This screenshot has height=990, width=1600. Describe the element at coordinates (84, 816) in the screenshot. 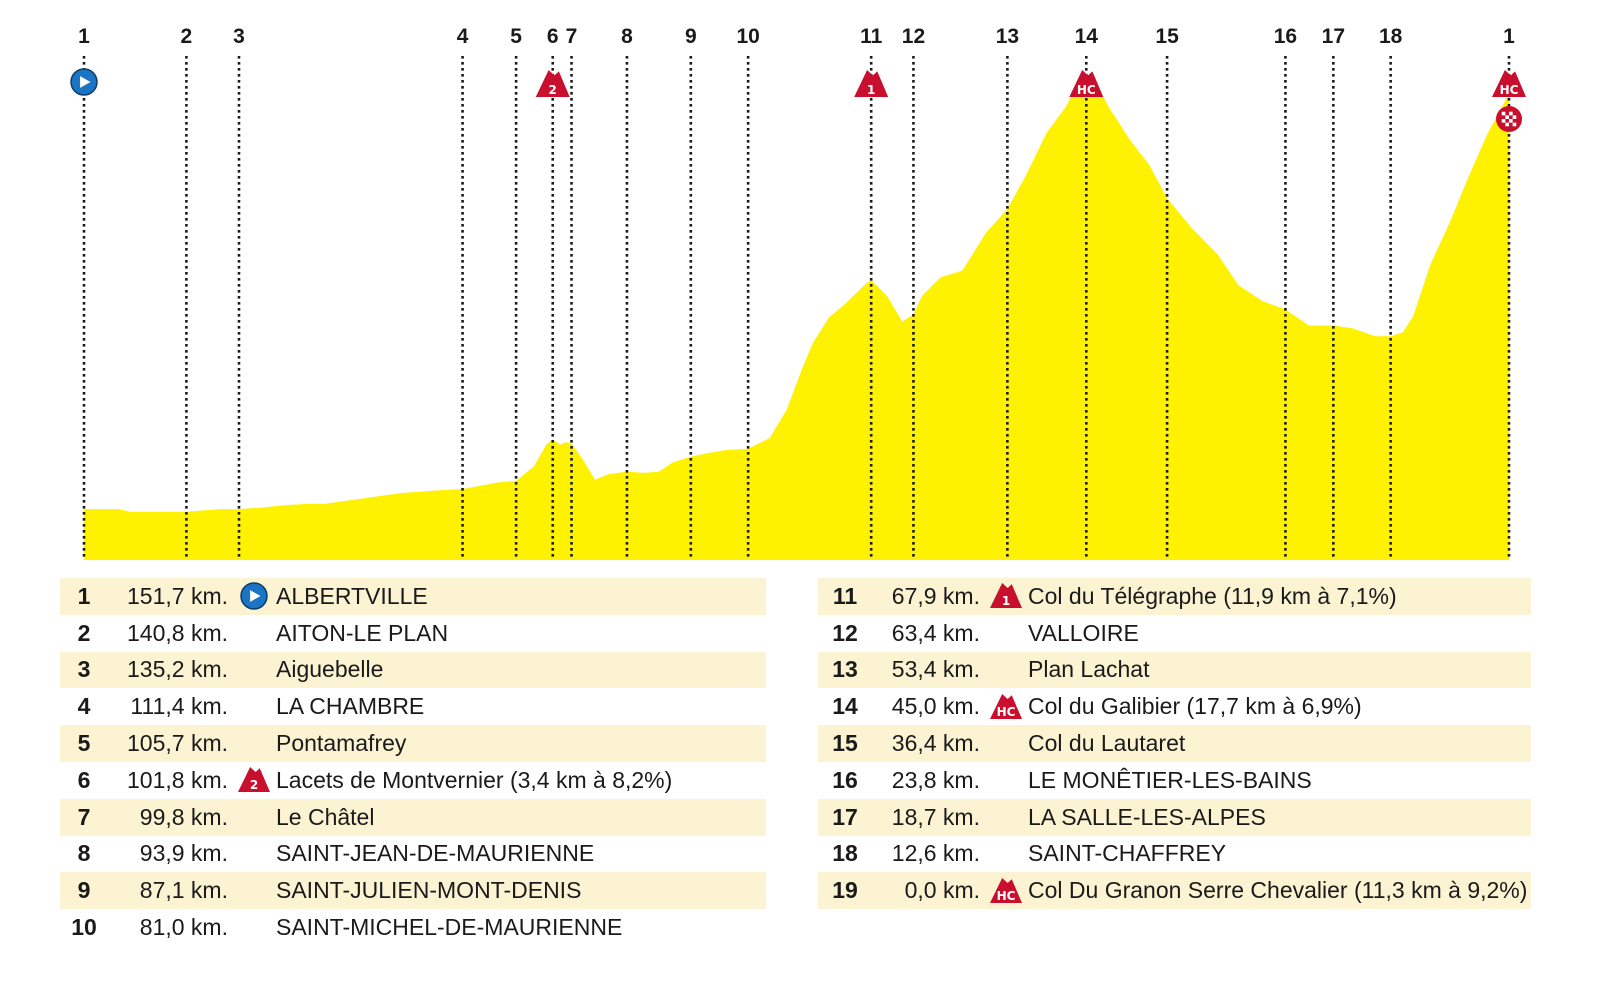

I see `checkpoint-number: 7` at that location.